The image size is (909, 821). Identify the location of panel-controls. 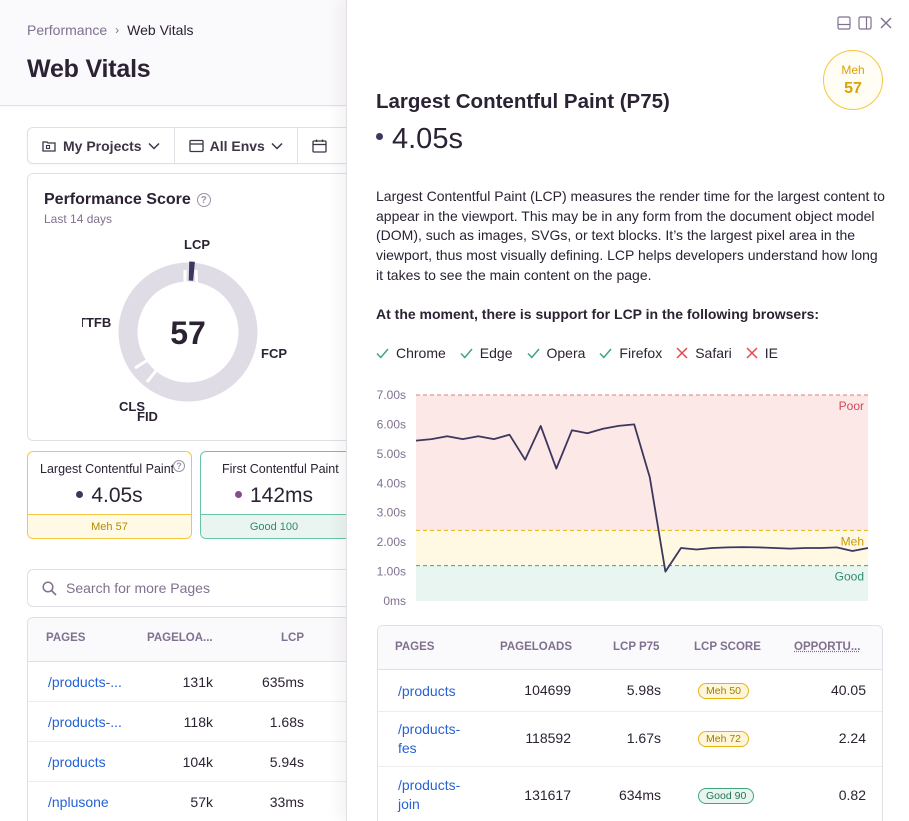
(864, 22).